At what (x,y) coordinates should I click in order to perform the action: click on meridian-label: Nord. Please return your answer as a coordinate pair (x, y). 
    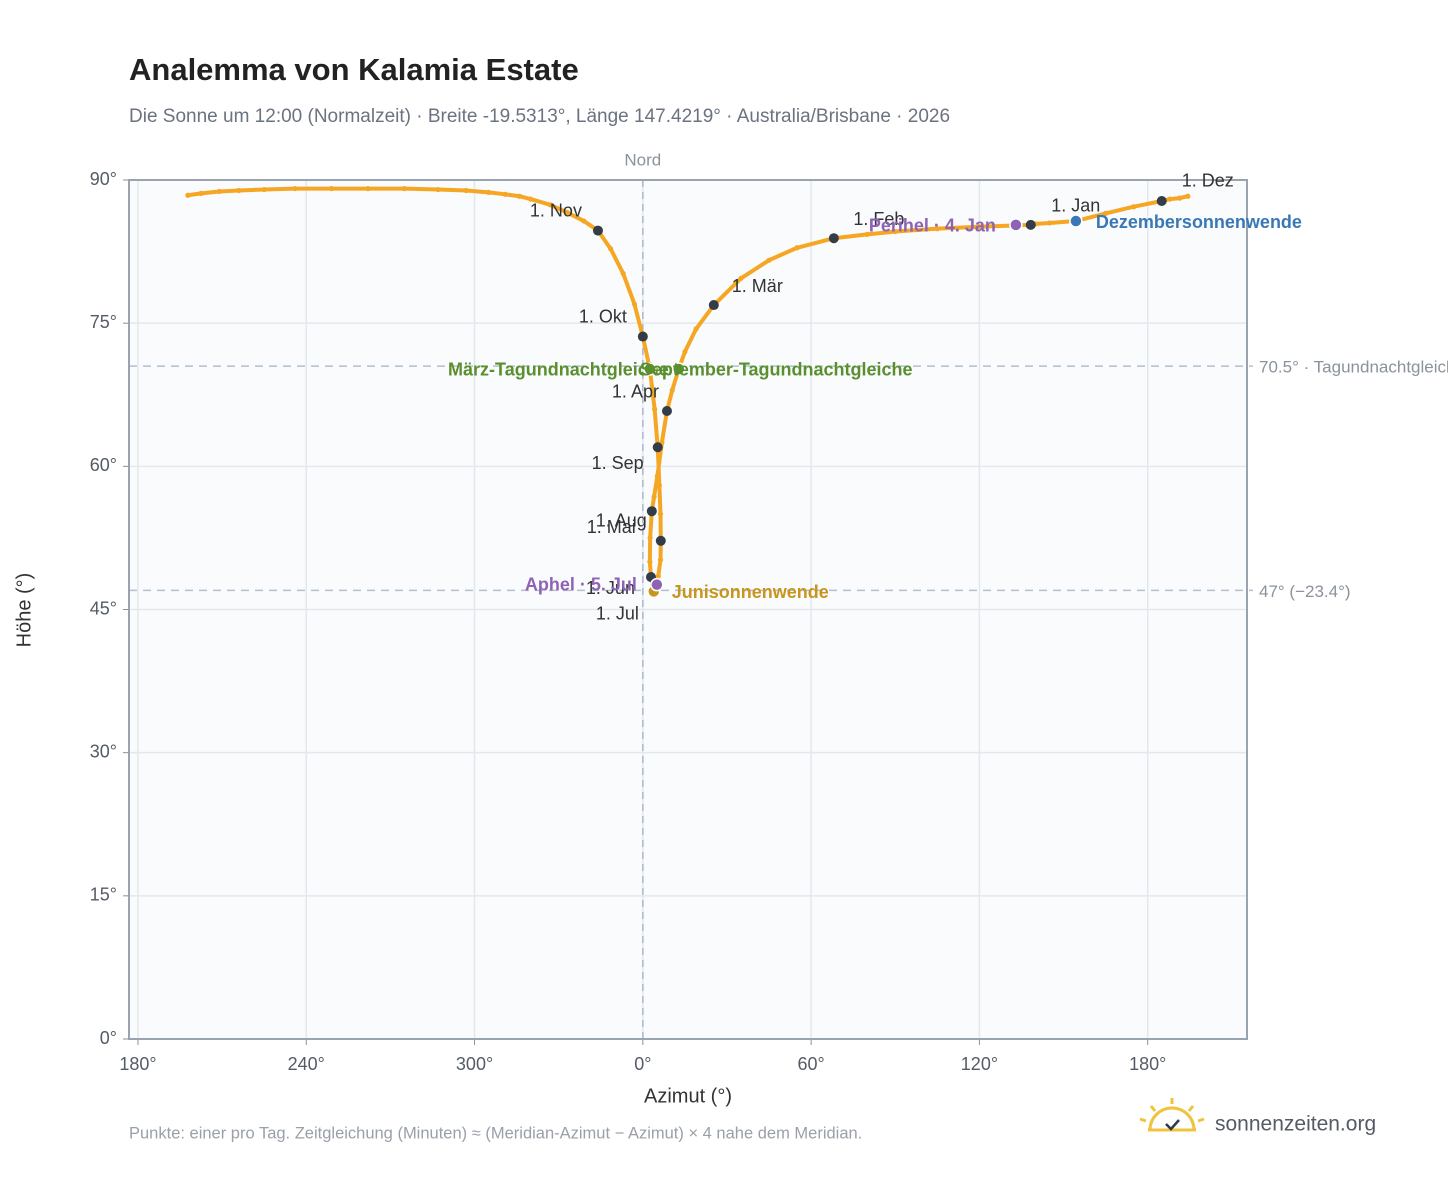
    Looking at the image, I should click on (642, 159).